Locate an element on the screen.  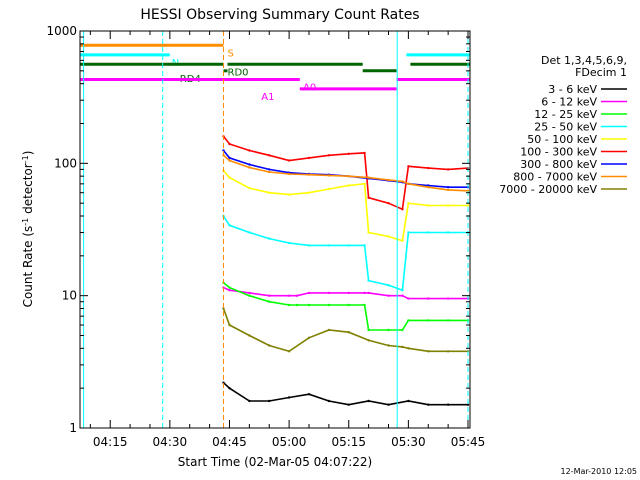
y-tick-label: 1000 is located at coordinates (61, 31).